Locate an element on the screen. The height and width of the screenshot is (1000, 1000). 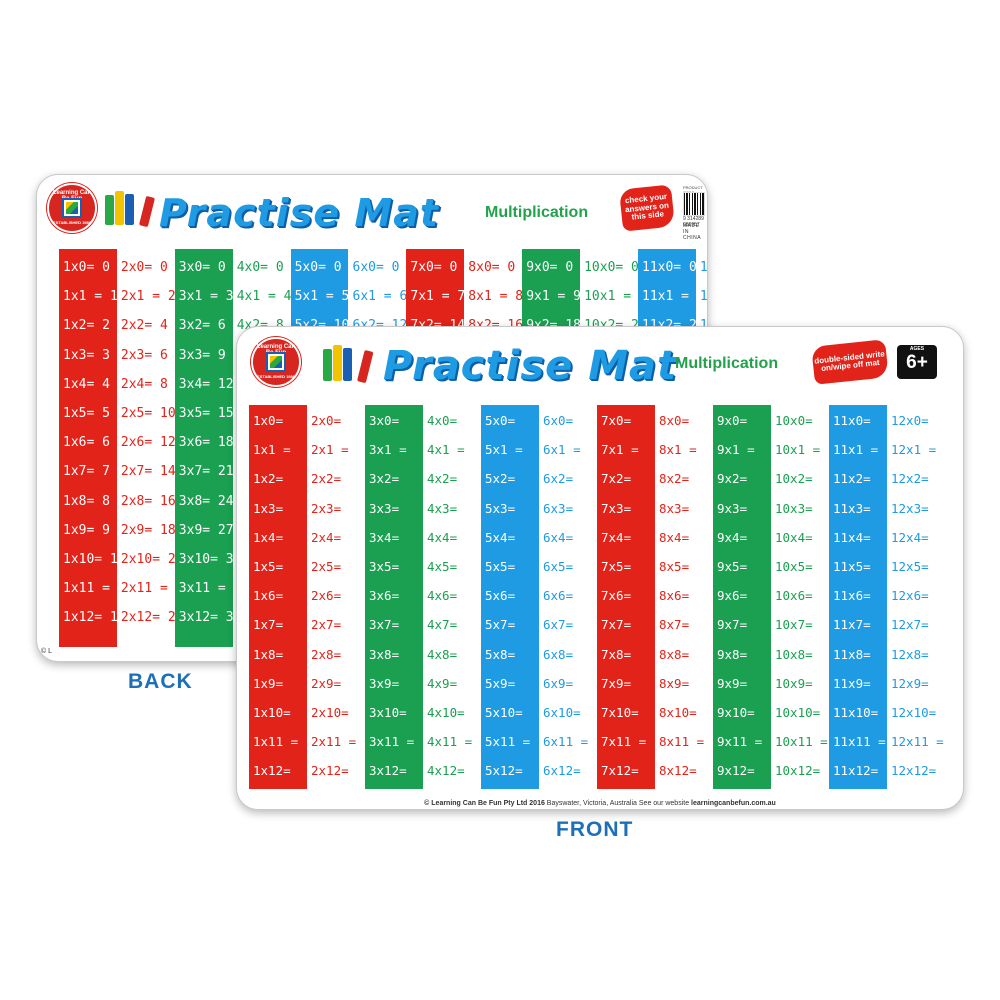
times-table-cell: 1x1 = is located at coordinates (272, 450).